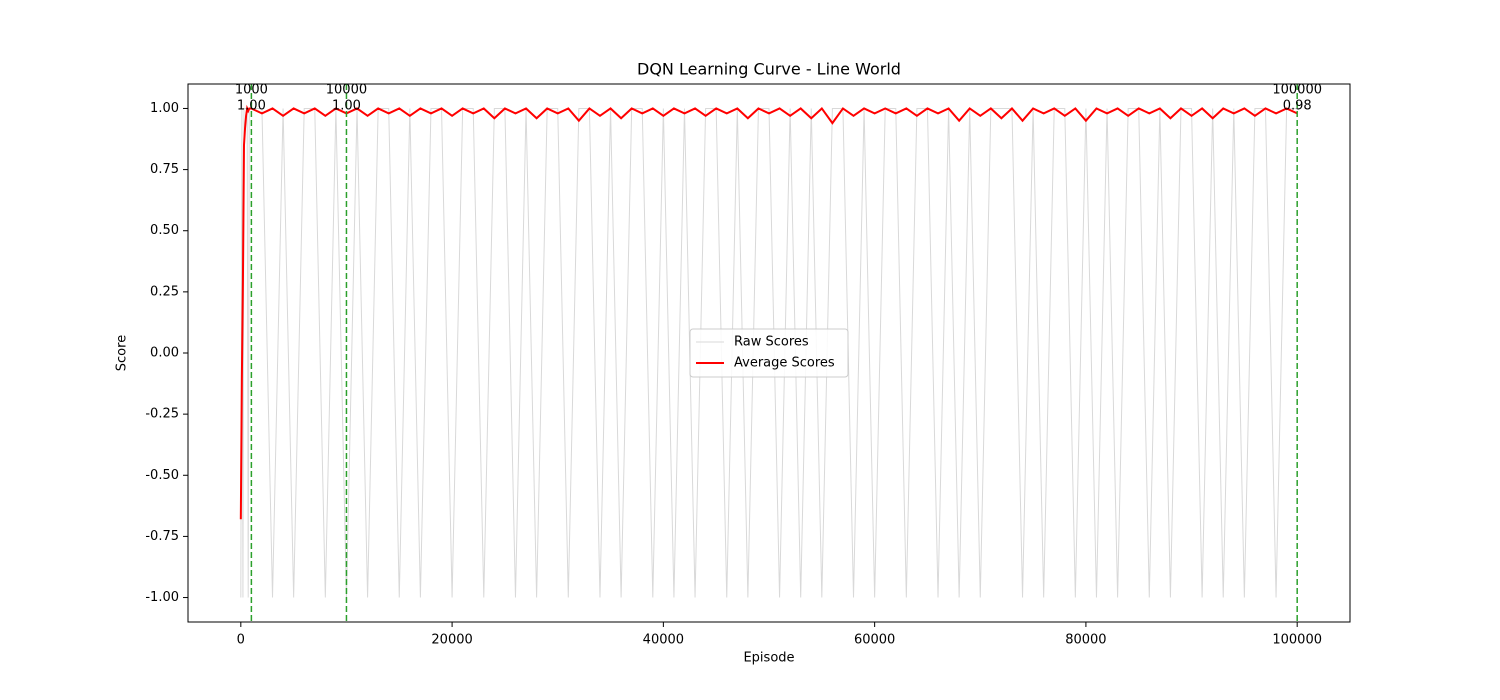  Describe the element at coordinates (1085, 640) in the screenshot. I see `x-tick-label: 80000` at that location.